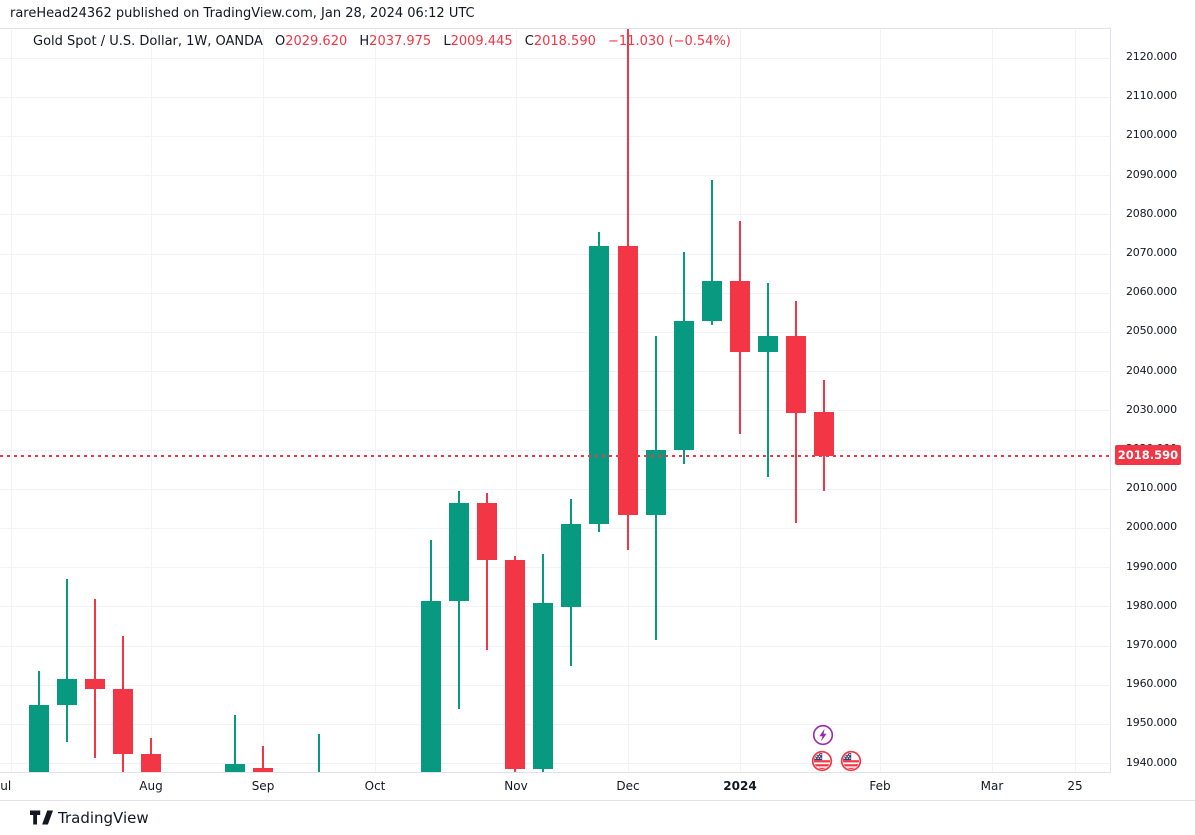 The height and width of the screenshot is (835, 1195). Describe the element at coordinates (316, 41) in the screenshot. I see `open-value: 2029.620` at that location.